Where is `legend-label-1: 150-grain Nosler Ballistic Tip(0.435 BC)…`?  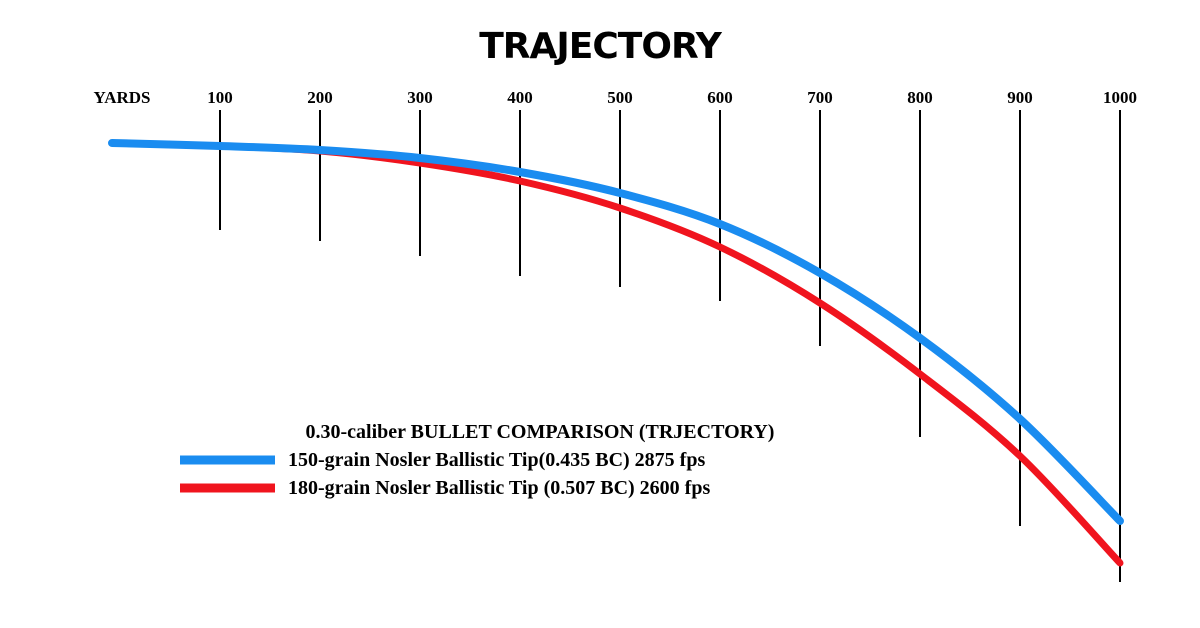 legend-label-1: 150-grain Nosler Ballistic Tip(0.435 BC)… is located at coordinates (496, 460).